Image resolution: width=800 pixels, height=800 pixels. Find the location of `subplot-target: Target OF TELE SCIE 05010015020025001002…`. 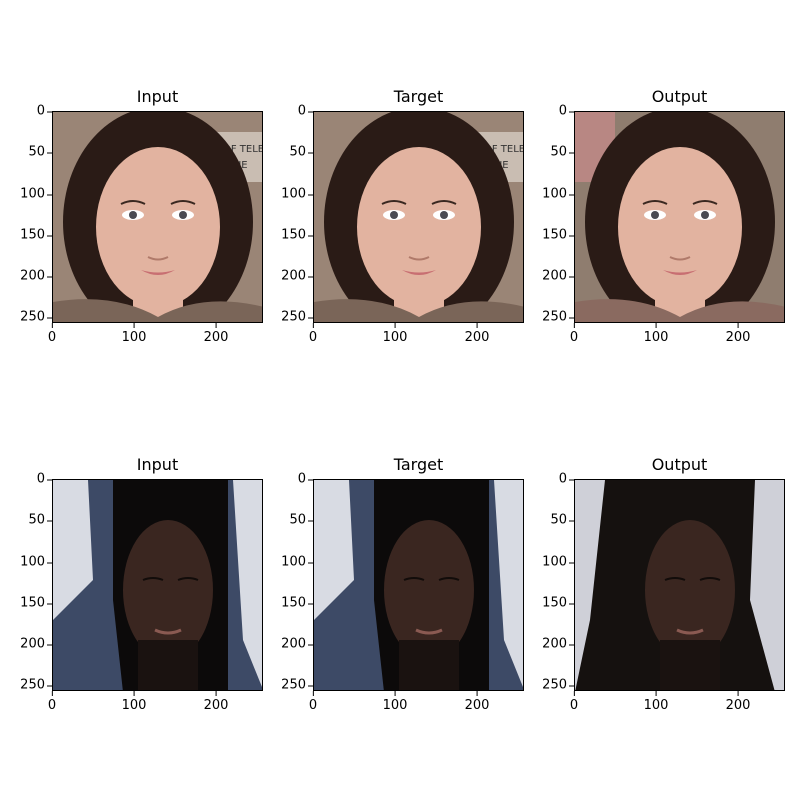

subplot-target: Target OF TELE SCIE 05010015020025001002… is located at coordinates (402, 216).